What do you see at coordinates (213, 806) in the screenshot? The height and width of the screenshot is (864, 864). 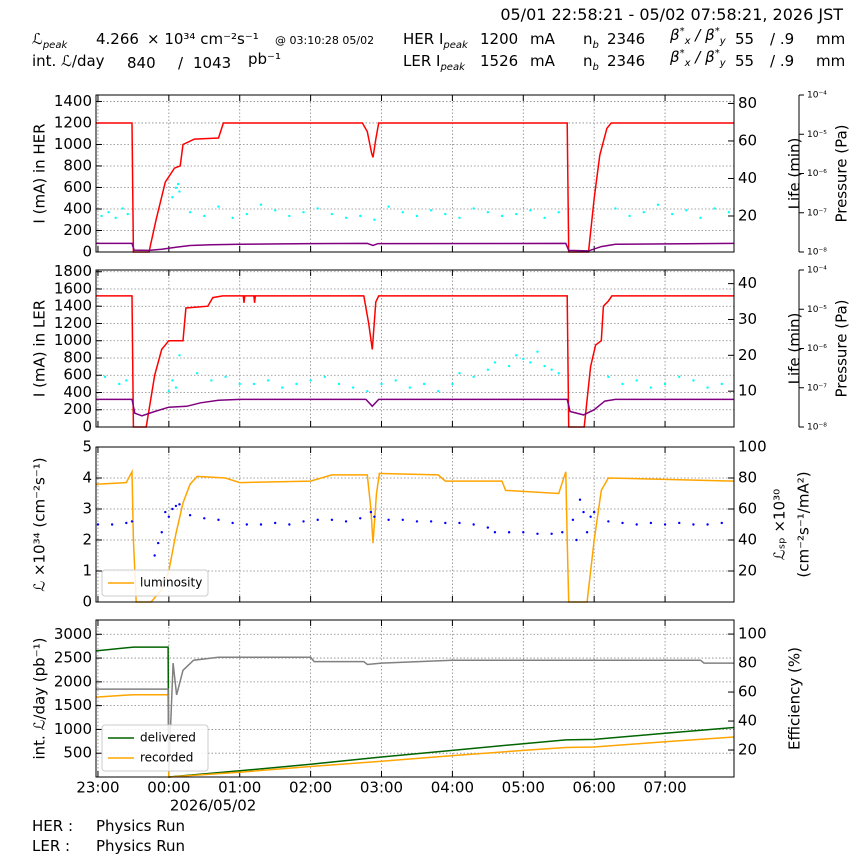 I see `x-axis-date: 2026/05/02` at bounding box center [213, 806].